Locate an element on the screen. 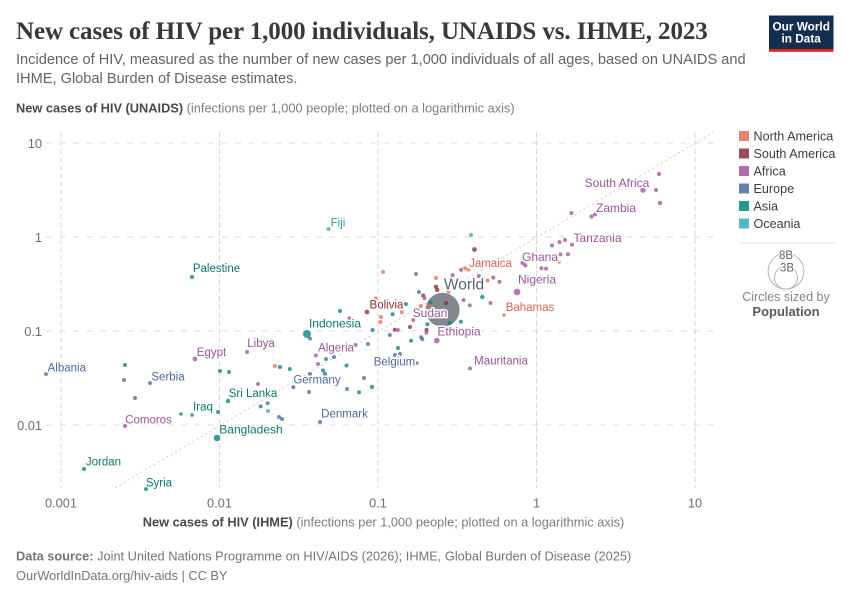 This screenshot has width=850, height=605. svg-text: Tanzania is located at coordinates (597, 238).